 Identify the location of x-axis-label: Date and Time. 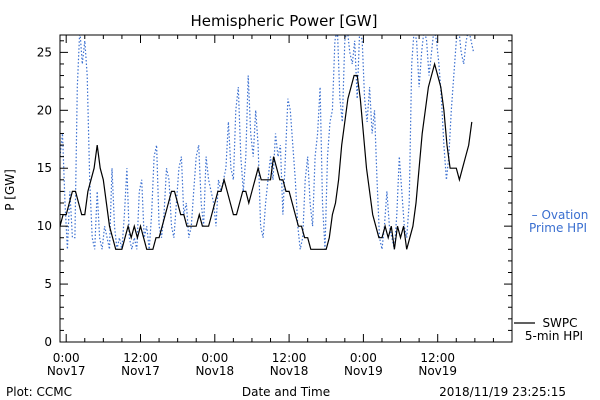
(286, 392).